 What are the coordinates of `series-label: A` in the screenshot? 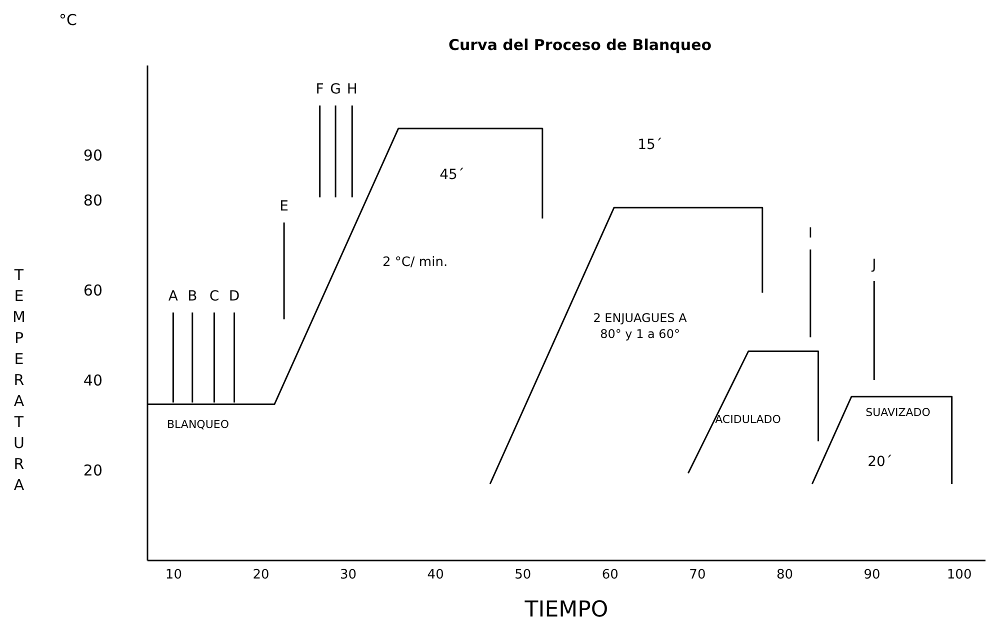 It's located at (173, 296).